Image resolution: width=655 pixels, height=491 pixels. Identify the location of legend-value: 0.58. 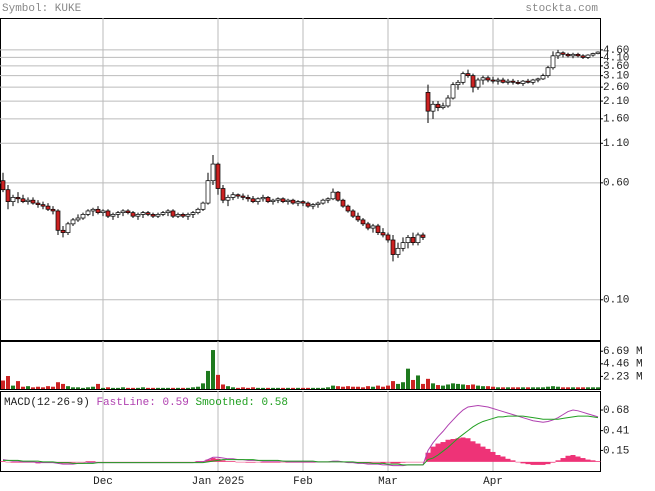
(275, 403).